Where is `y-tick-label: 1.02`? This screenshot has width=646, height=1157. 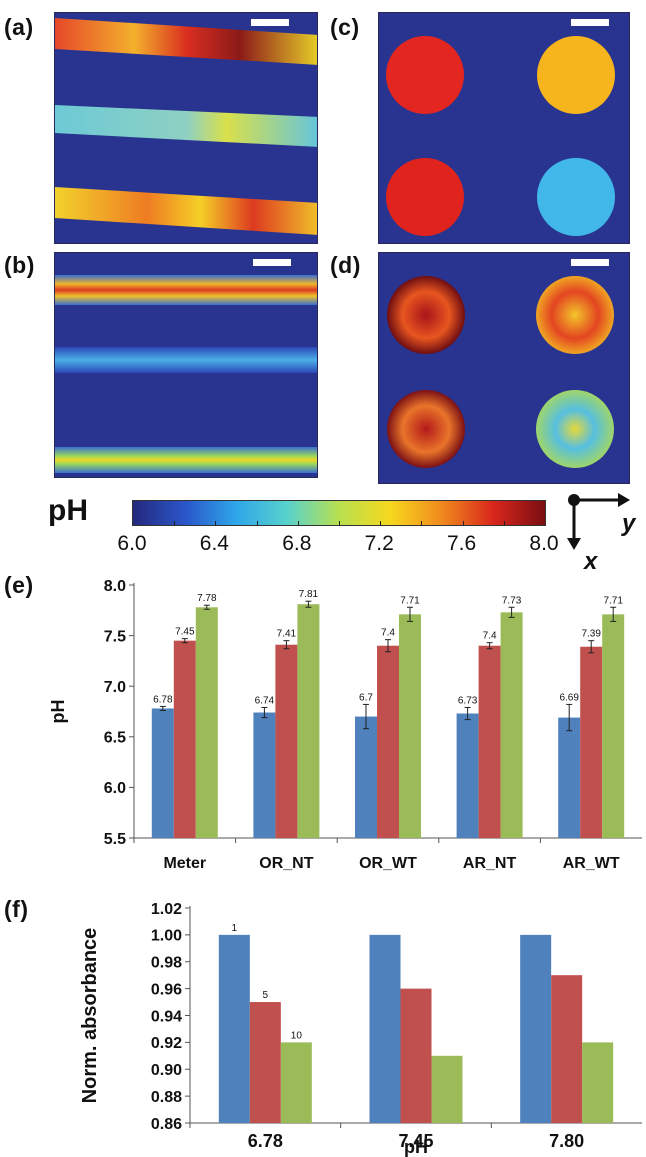
y-tick-label: 1.02 is located at coordinates (166, 909).